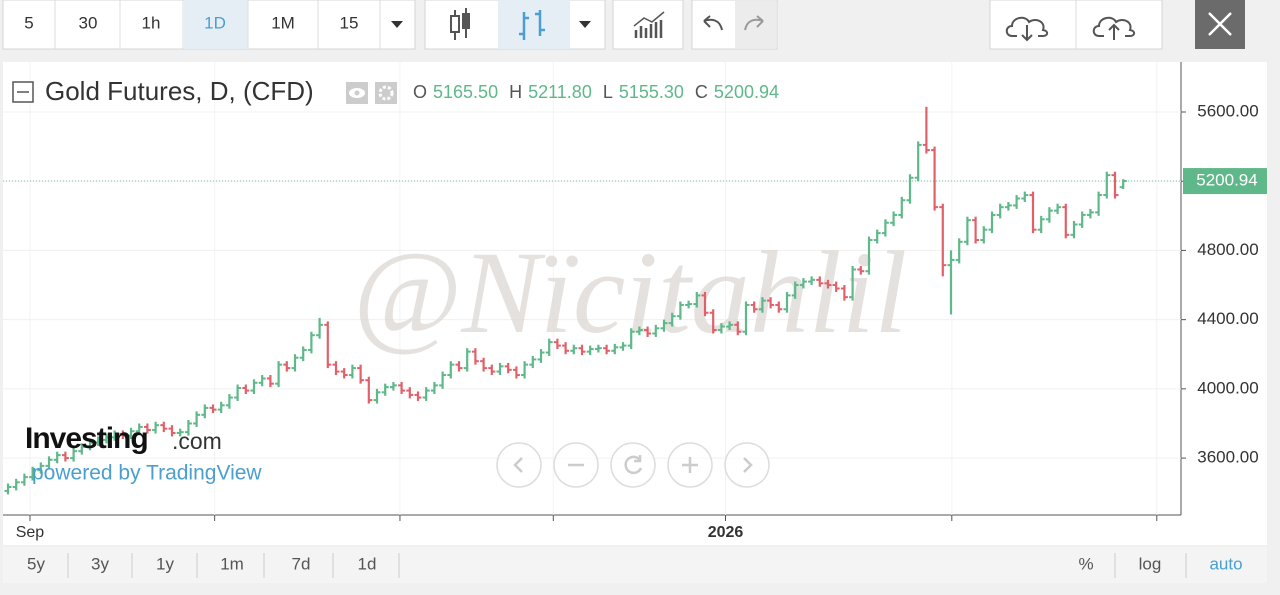 Image resolution: width=1280 pixels, height=595 pixels. What do you see at coordinates (1227, 110) in the screenshot?
I see `y-tick-label: 5600.00` at bounding box center [1227, 110].